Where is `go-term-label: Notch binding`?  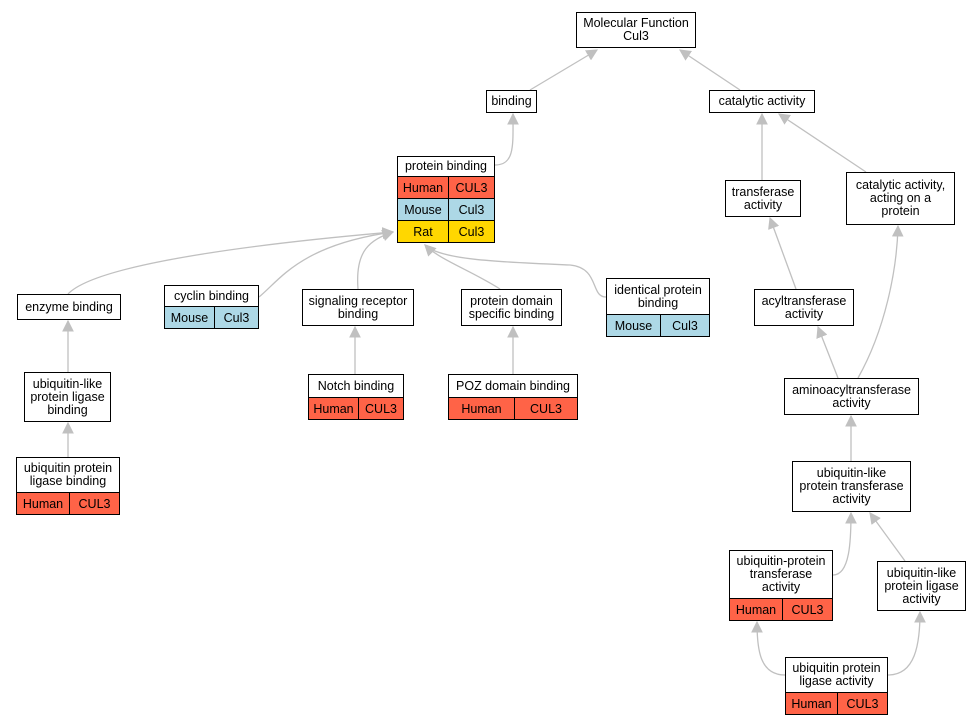
go-term-label: Notch binding is located at coordinates (356, 385).